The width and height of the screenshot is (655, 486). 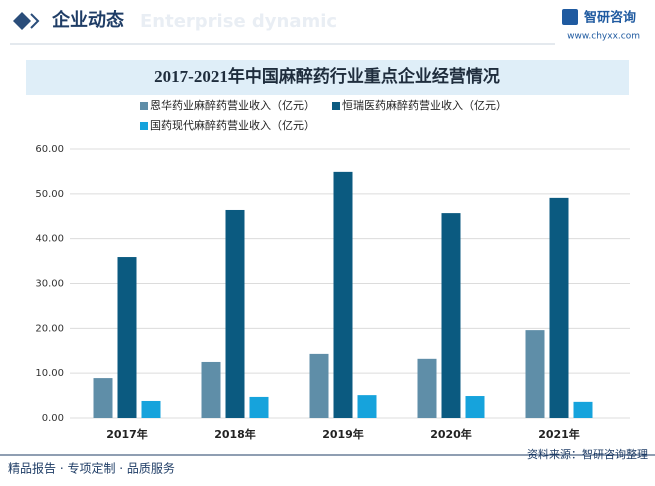 I want to click on chart-title: 2017-2021年中国麻醉药行业重点企业经营情况, so click(x=327, y=76).